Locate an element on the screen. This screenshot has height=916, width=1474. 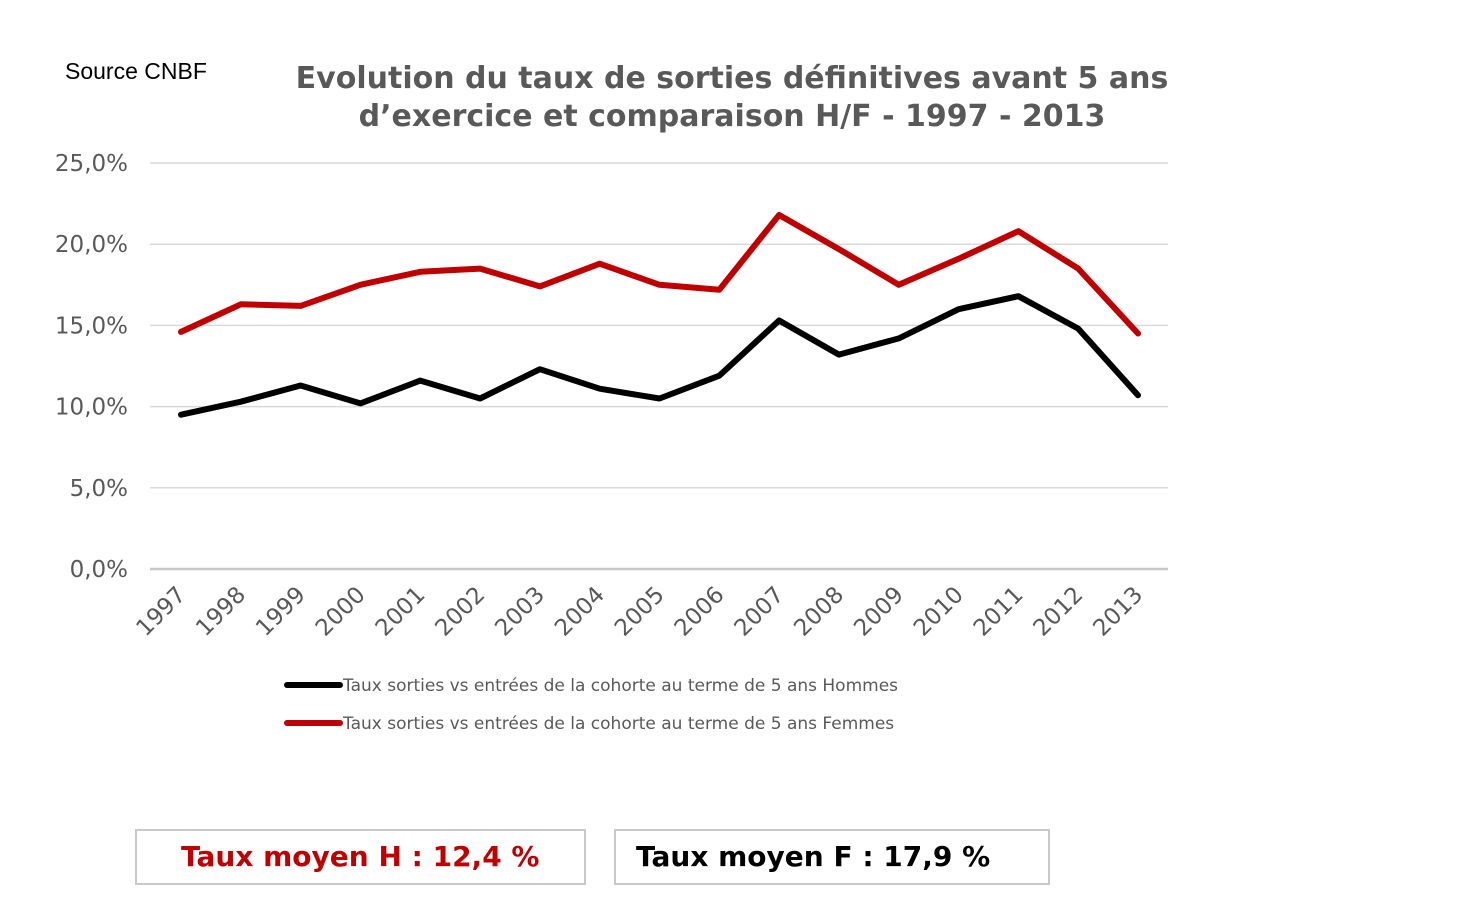
x-tick-label: 2000 is located at coordinates (341, 612).